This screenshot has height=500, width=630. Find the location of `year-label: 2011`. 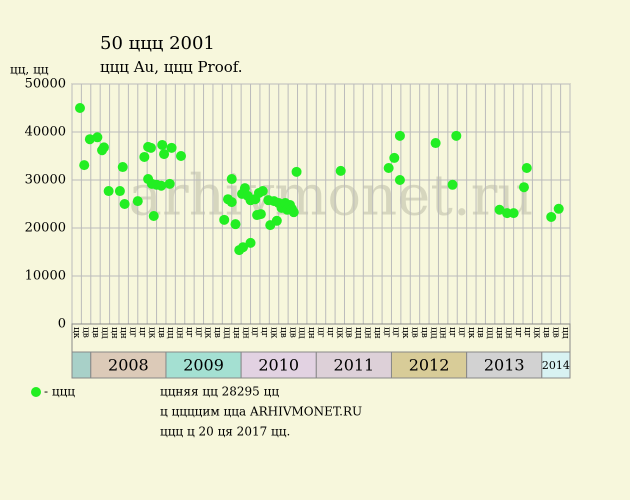

year-label: 2011 is located at coordinates (354, 365).